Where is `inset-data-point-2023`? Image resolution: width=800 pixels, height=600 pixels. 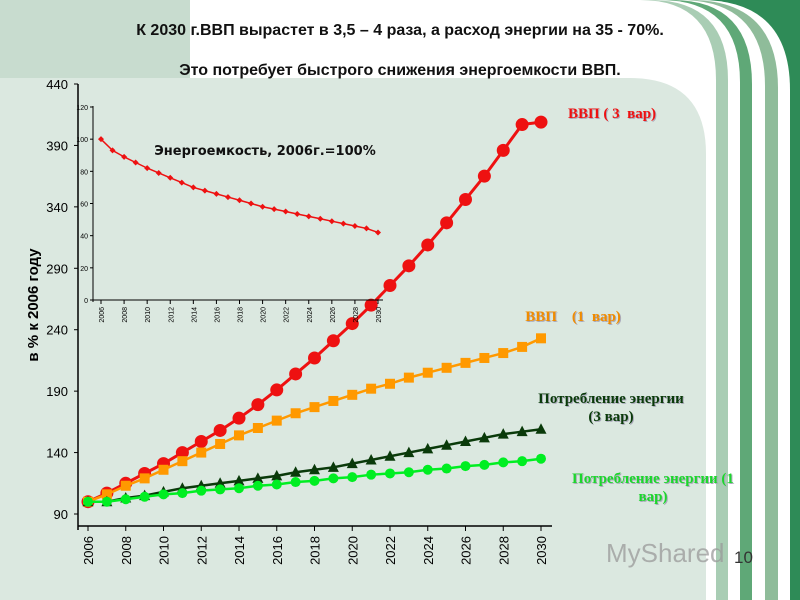
inset-data-point-2023 is located at coordinates (297, 213).